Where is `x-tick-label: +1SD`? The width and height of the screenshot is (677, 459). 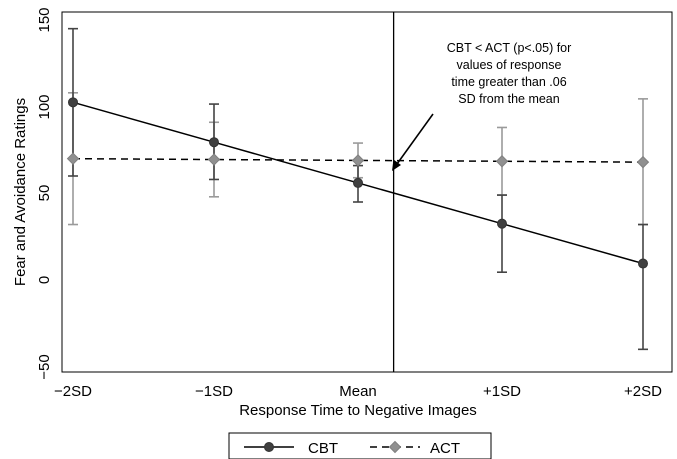
x-tick-label: +1SD is located at coordinates (502, 391).